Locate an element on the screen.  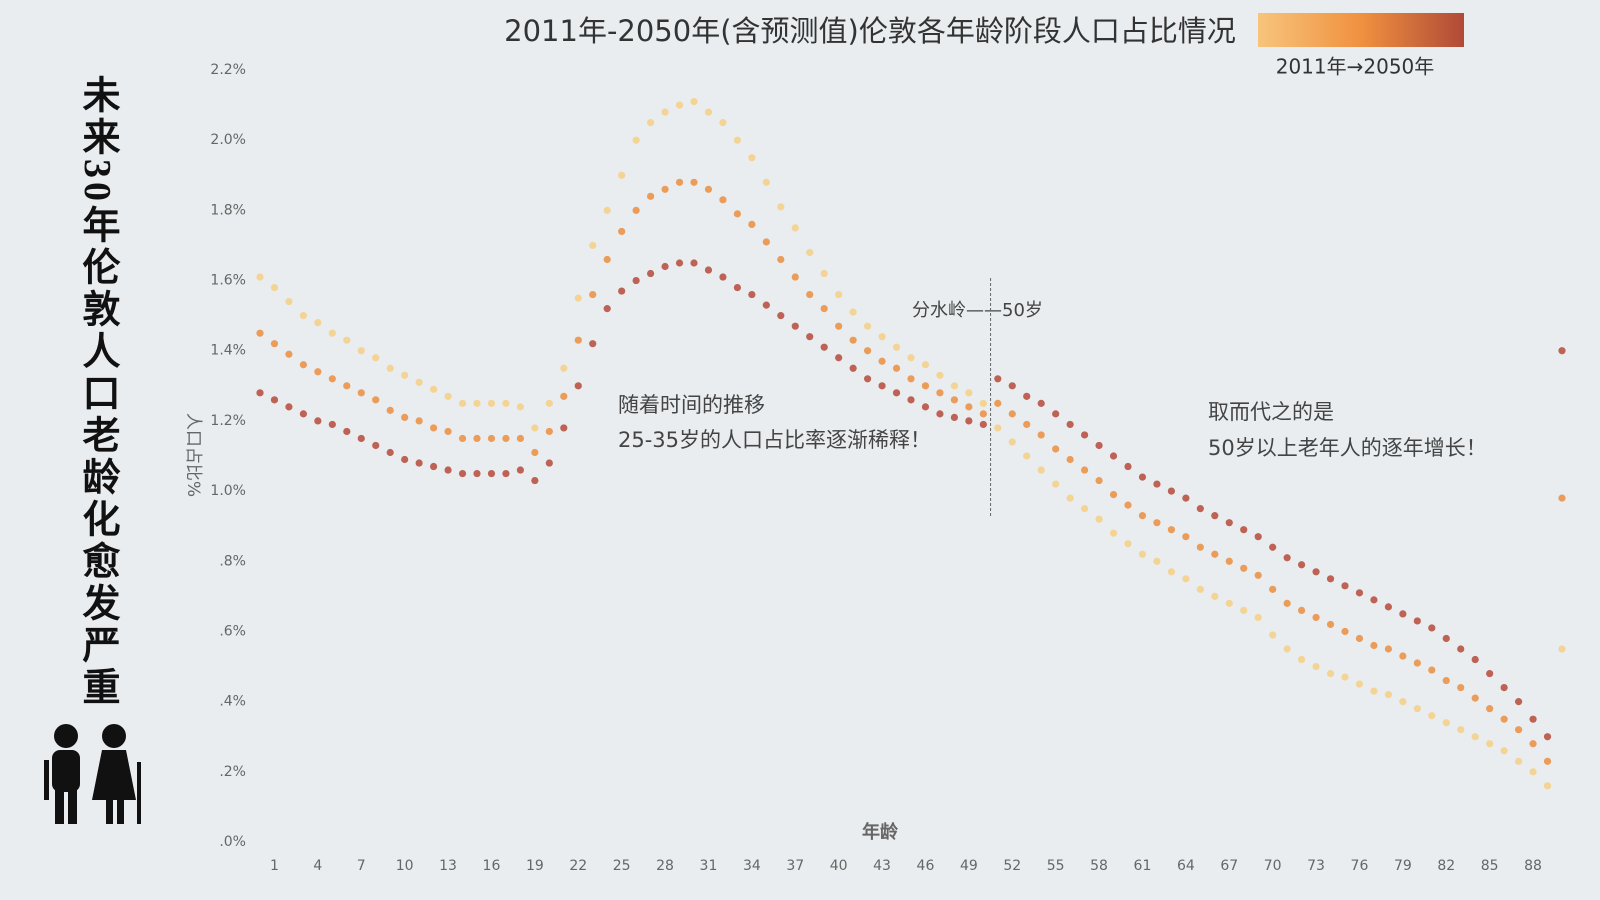
y-tick-label: .4% is located at coordinates (232, 702).